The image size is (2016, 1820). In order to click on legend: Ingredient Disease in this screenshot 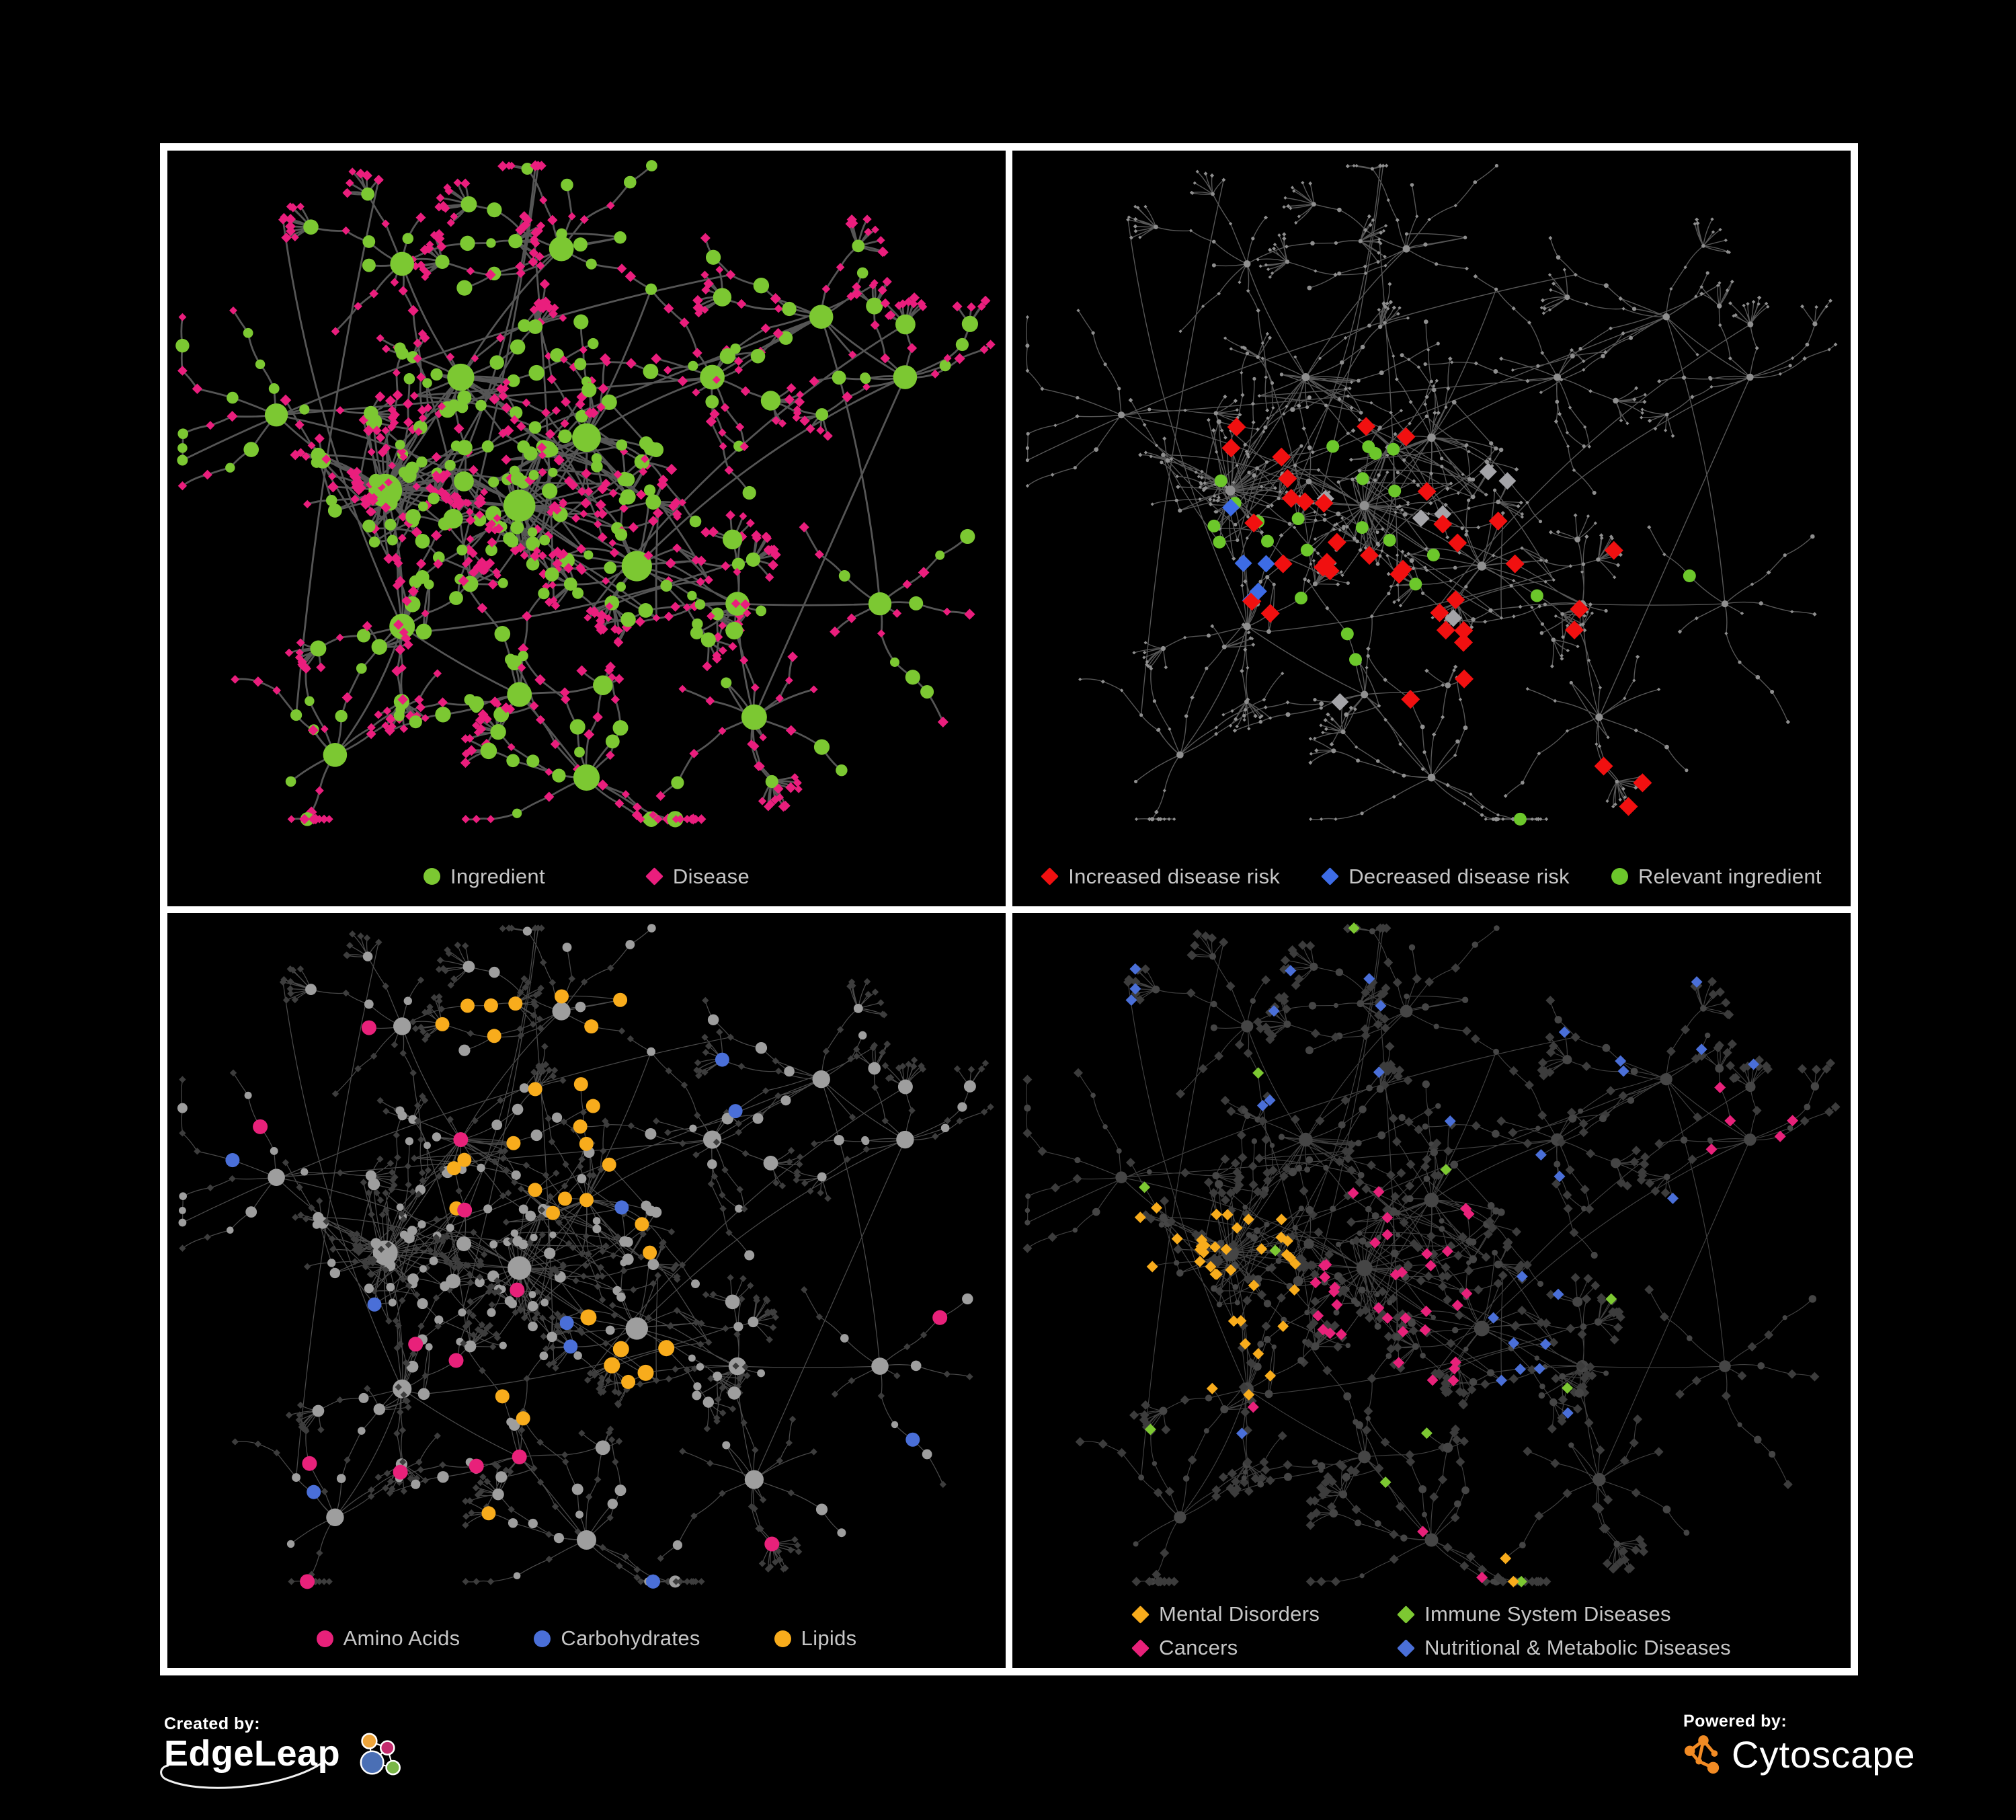, I will do `click(586, 877)`.